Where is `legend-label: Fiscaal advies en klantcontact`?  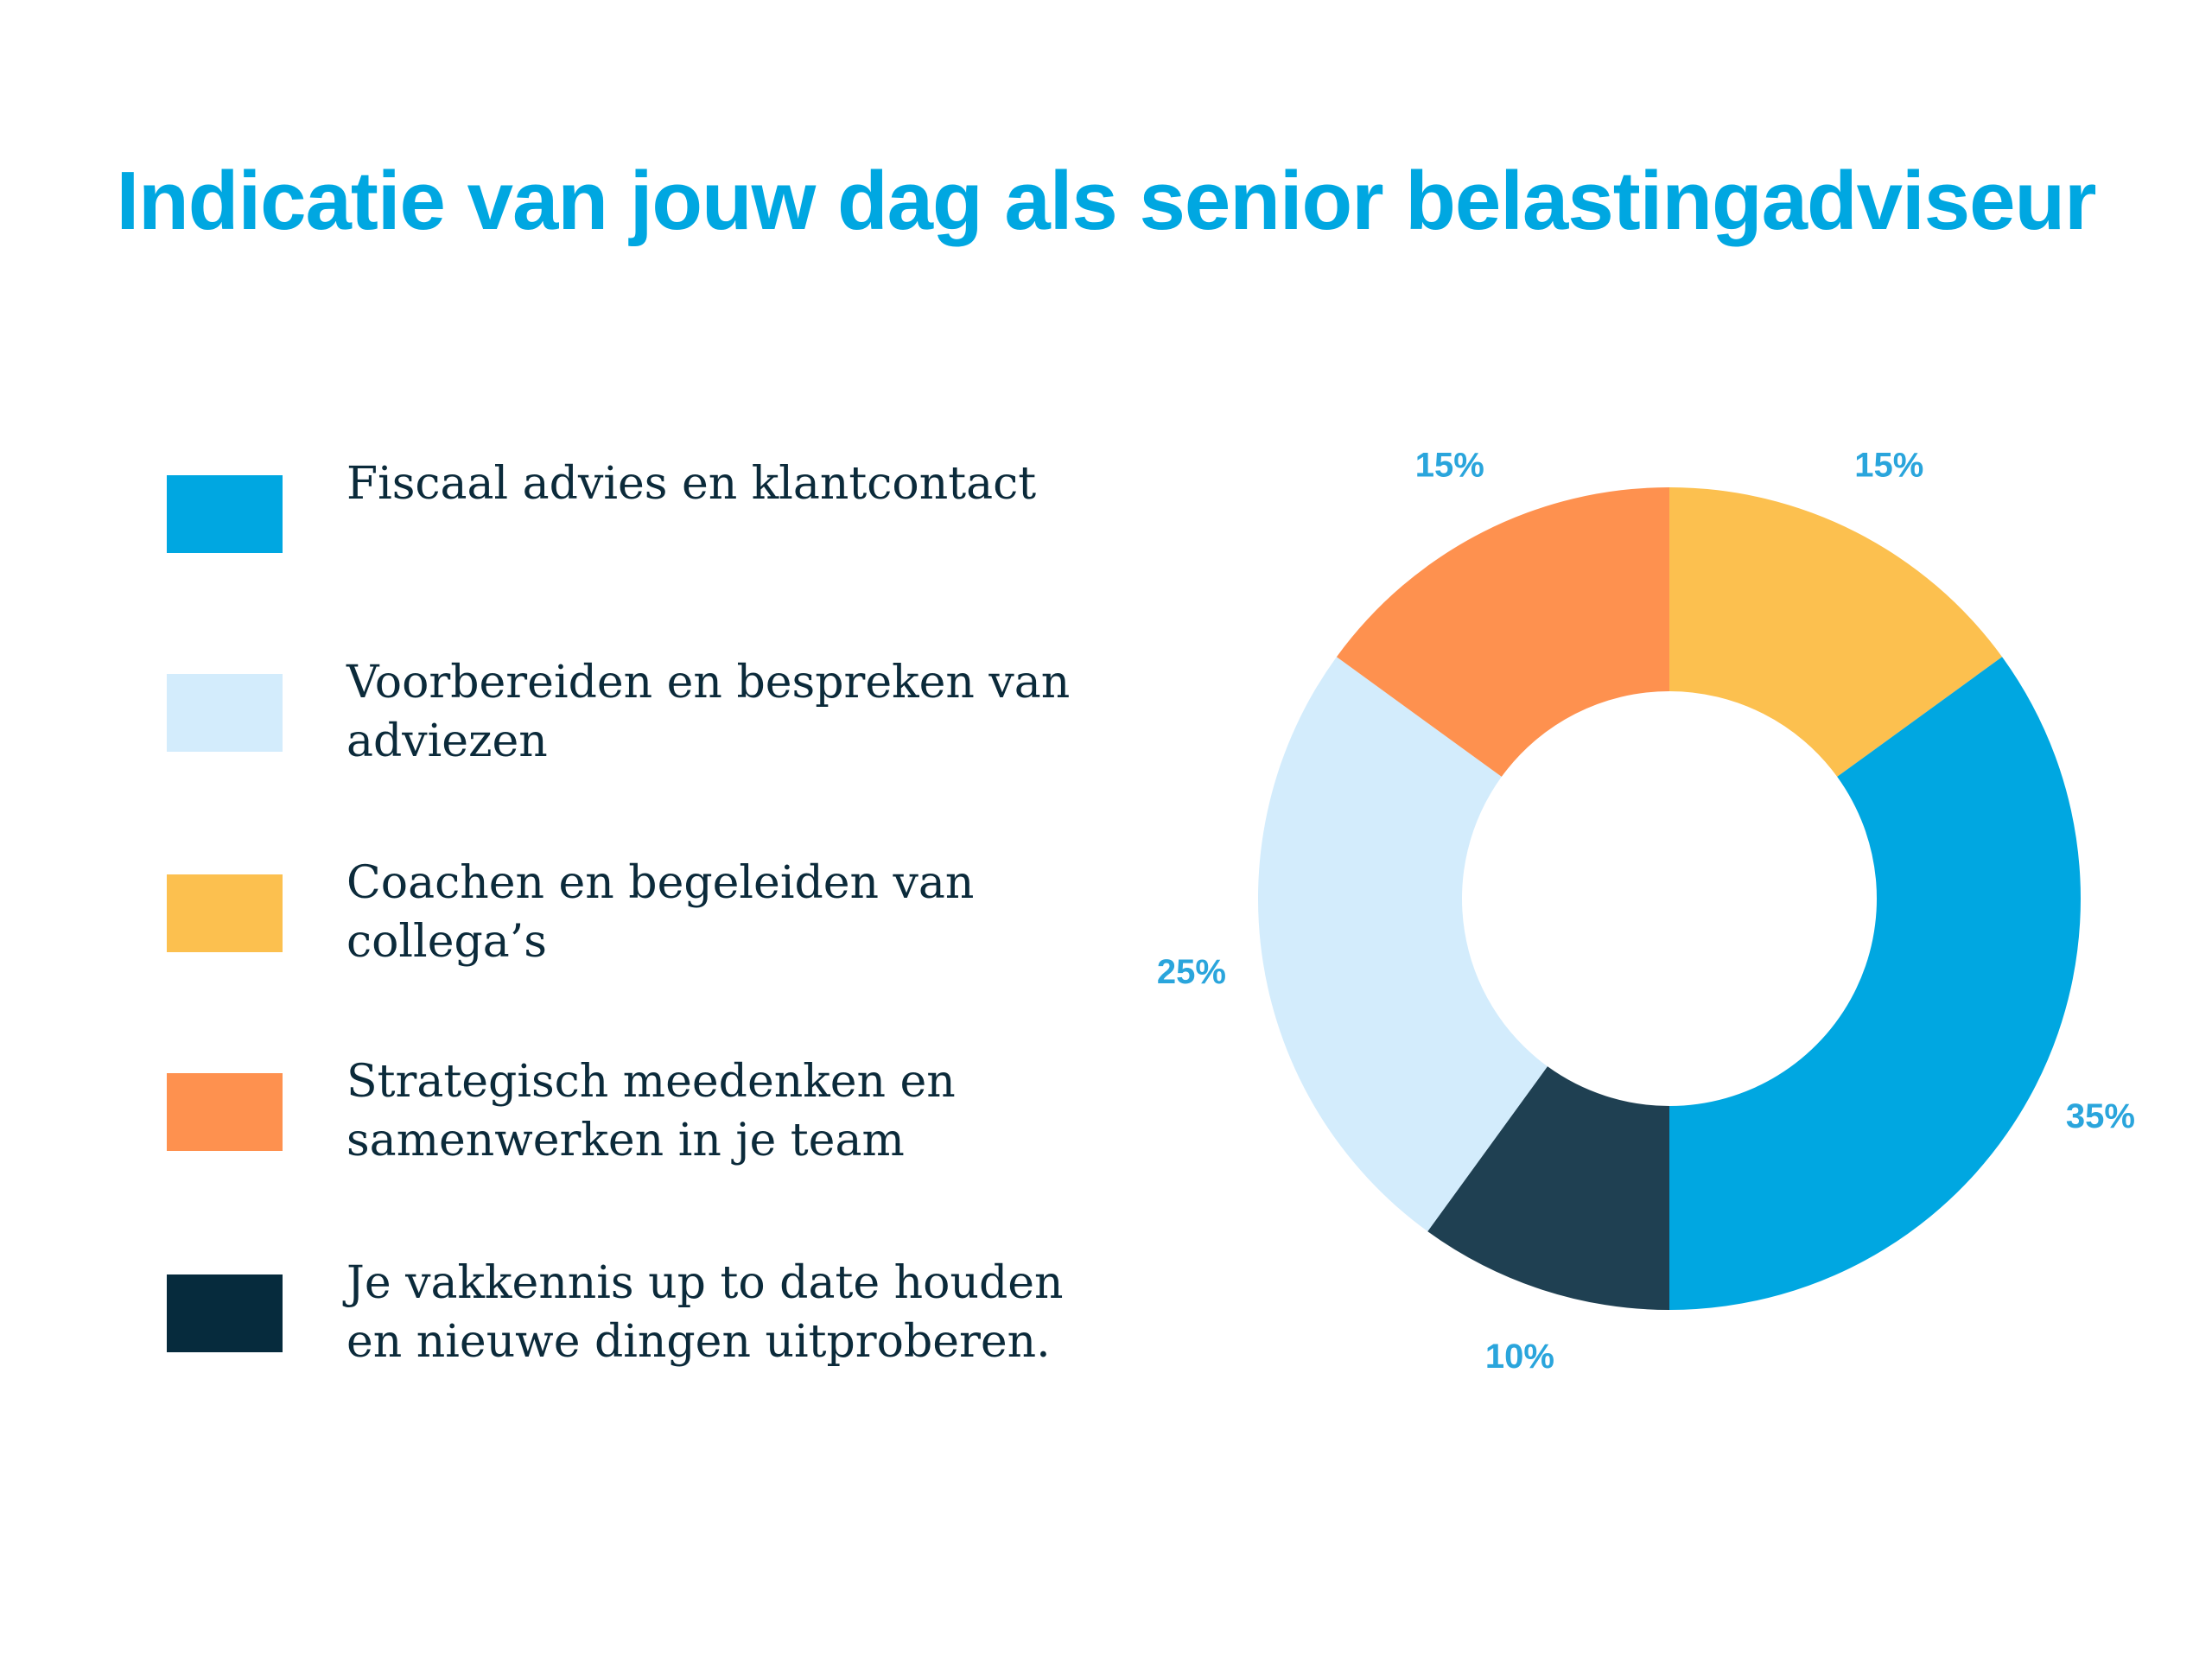
legend-label: Fiscaal advies en klantcontact is located at coordinates (691, 484).